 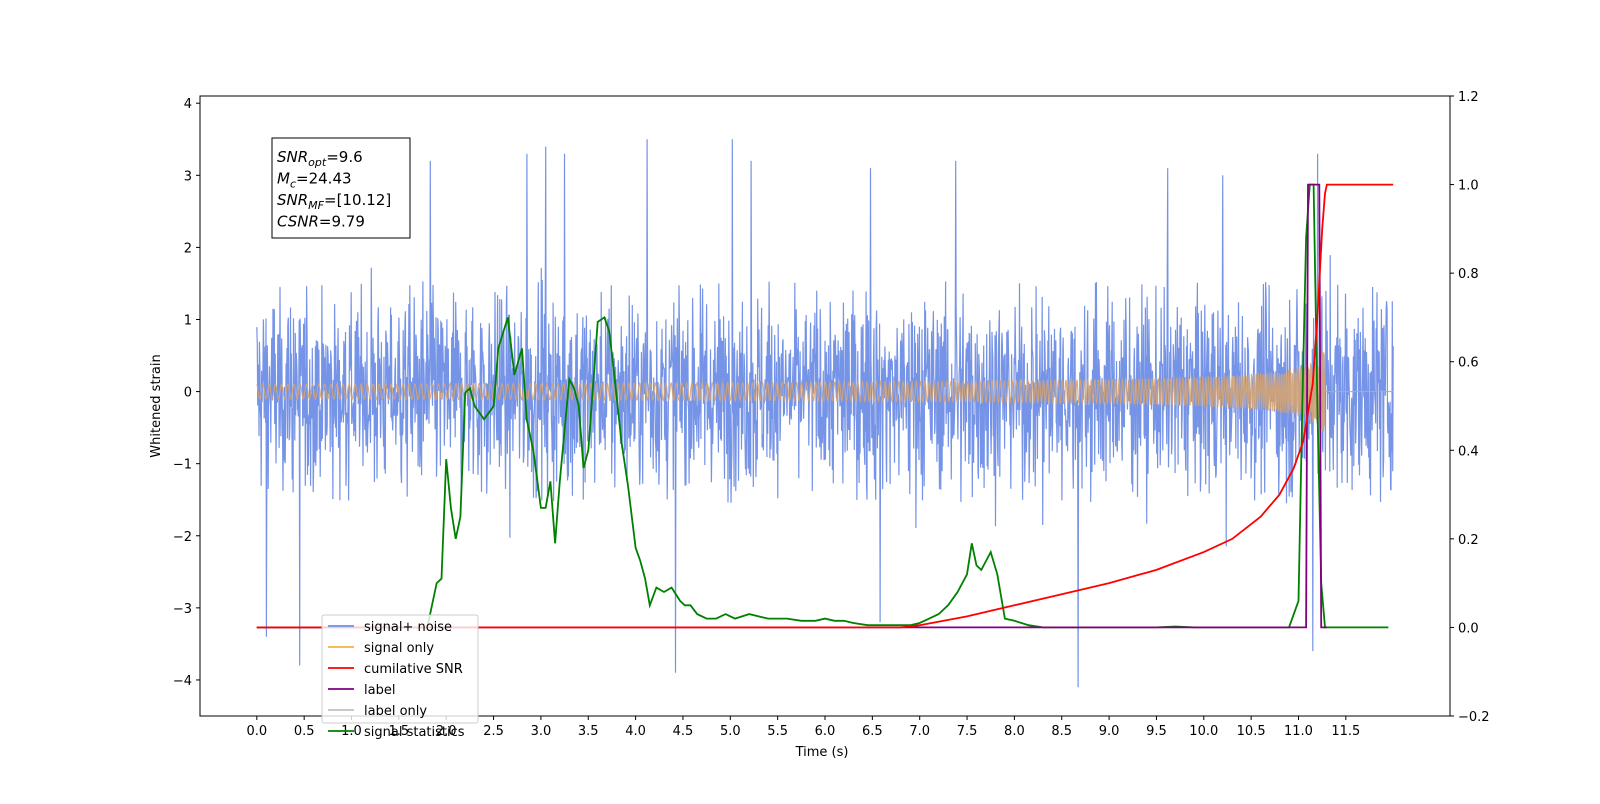 I want to click on annotation-subscript: c, so click(x=293, y=184).